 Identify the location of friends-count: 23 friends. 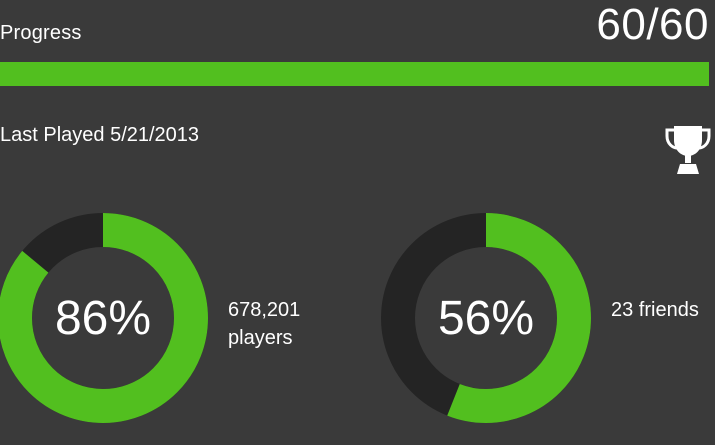
(655, 310).